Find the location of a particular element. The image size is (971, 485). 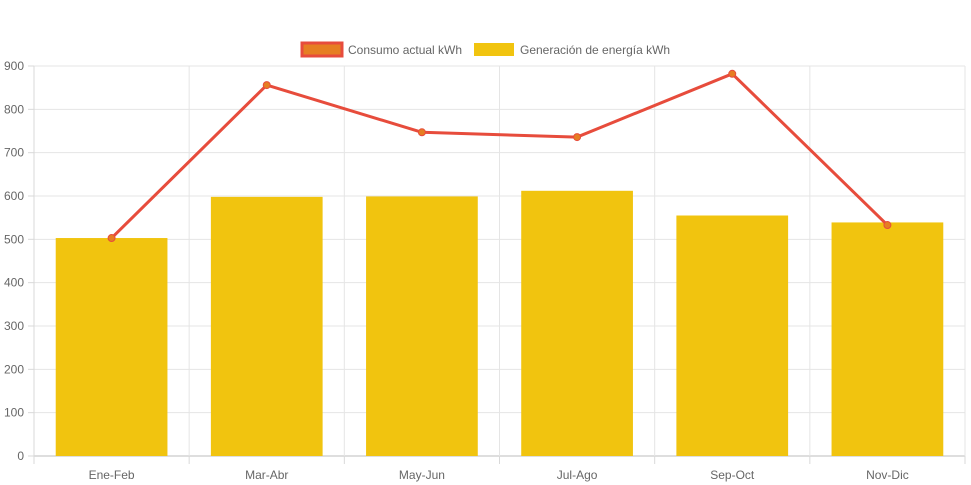

y-tick-label: 500 is located at coordinates (14, 239).